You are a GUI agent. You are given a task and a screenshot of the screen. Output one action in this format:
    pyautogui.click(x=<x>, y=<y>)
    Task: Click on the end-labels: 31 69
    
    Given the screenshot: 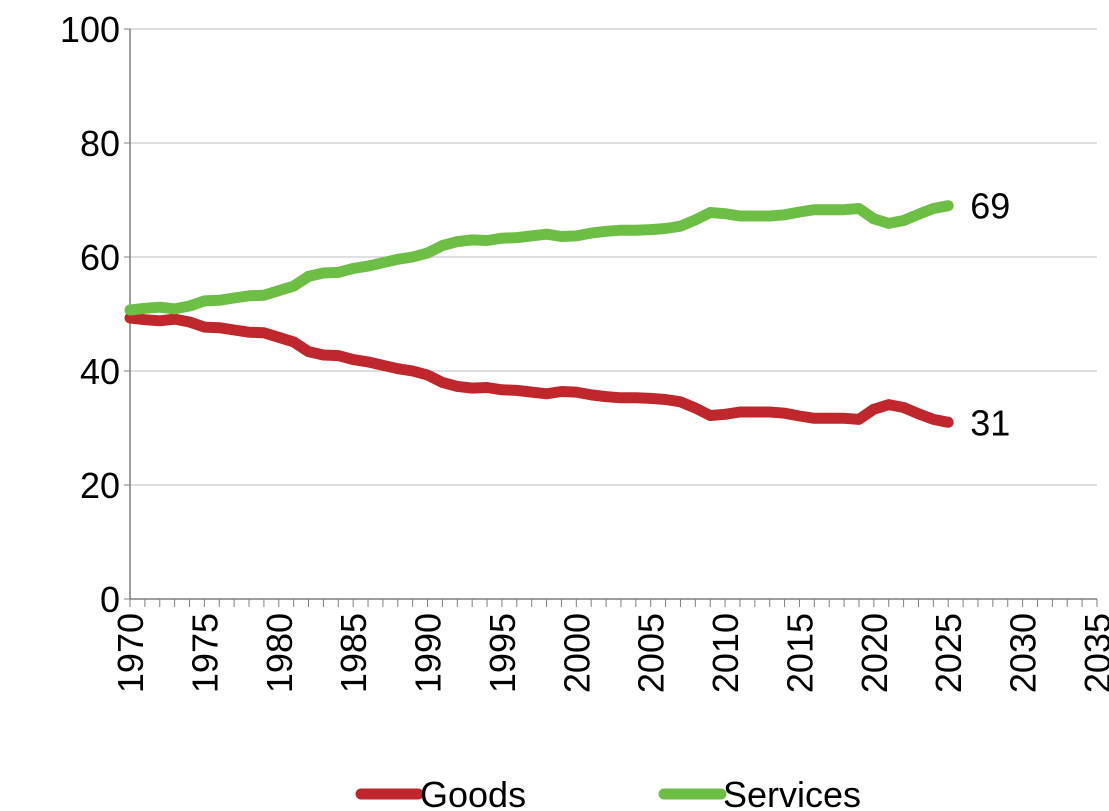 What is the action you would take?
    pyautogui.click(x=990, y=315)
    